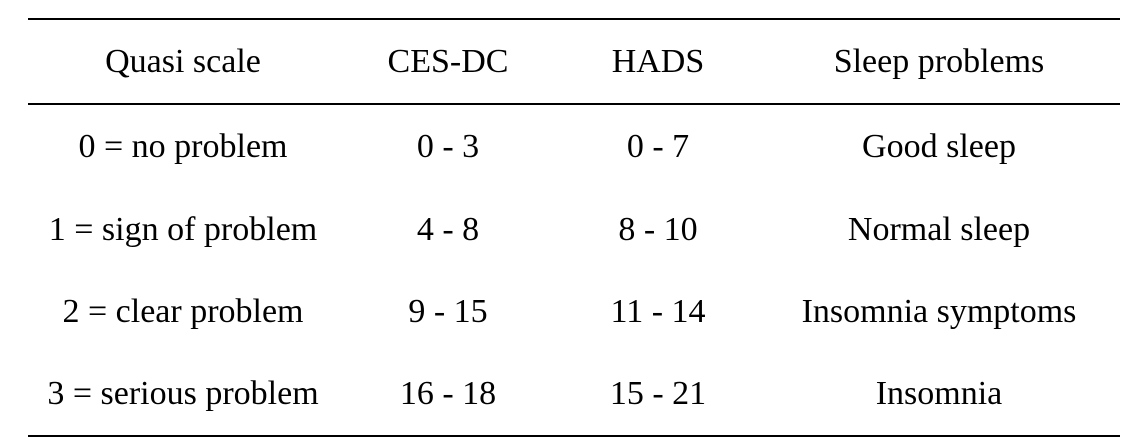 The image size is (1148, 448). Describe the element at coordinates (939, 393) in the screenshot. I see `cell-sleep-problems: Insomnia` at that location.